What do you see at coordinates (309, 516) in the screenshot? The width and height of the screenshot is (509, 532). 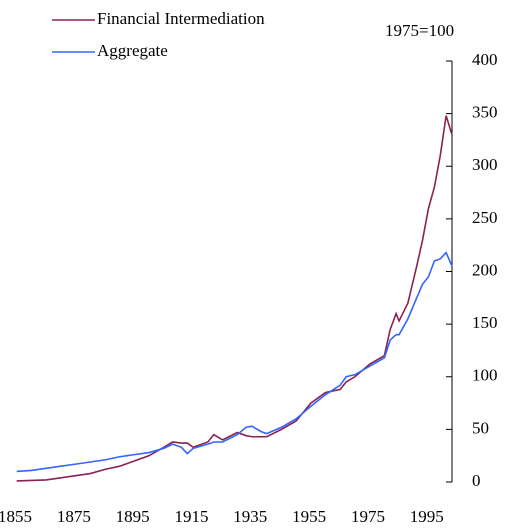 I see `x-tick-label: 1955` at bounding box center [309, 516].